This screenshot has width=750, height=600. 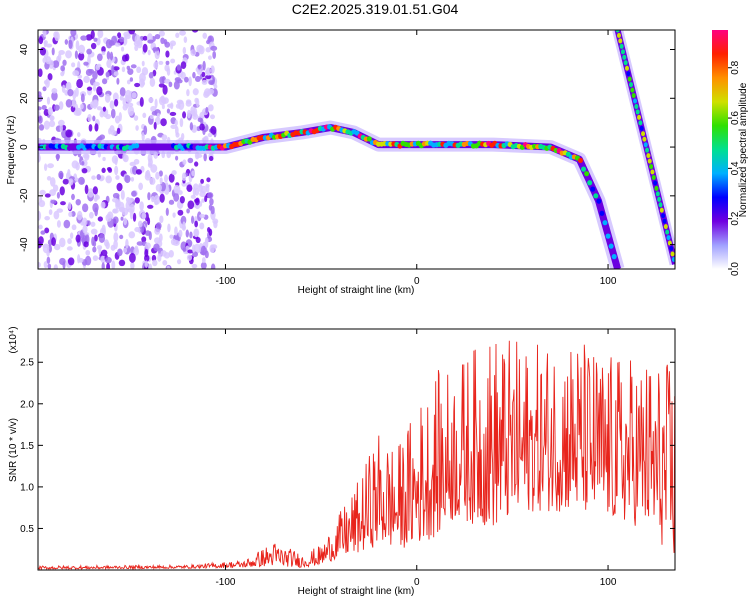 What do you see at coordinates (13, 450) in the screenshot?
I see `snr-y-label: SNR (10 * v/v)` at bounding box center [13, 450].